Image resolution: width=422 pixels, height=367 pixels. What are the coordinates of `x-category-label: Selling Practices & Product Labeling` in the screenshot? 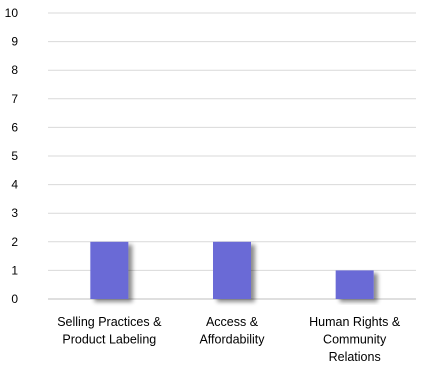 It's located at (109, 331).